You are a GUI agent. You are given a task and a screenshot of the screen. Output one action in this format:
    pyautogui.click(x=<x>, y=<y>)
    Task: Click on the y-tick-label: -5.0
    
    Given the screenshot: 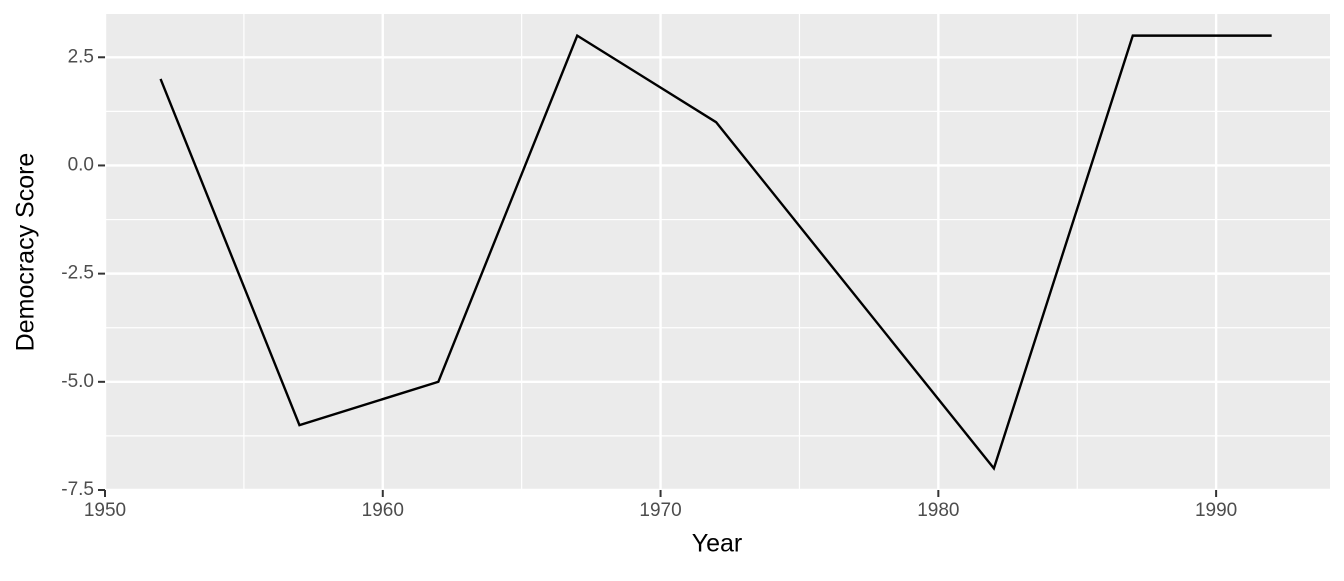 What is the action you would take?
    pyautogui.click(x=77, y=381)
    